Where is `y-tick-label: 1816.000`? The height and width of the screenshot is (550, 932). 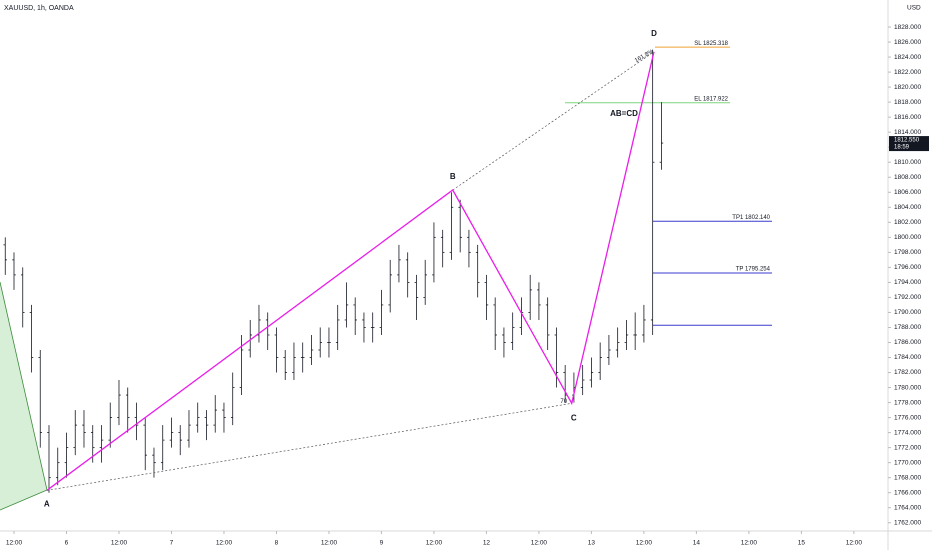 y-tick-label: 1816.000 is located at coordinates (907, 117).